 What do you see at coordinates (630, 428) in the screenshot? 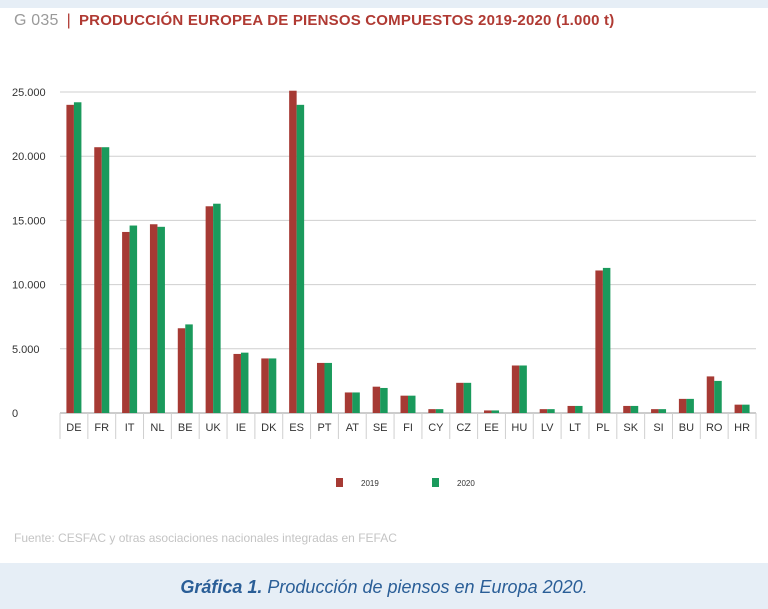
I see `x-tick-label: SK` at bounding box center [630, 428].